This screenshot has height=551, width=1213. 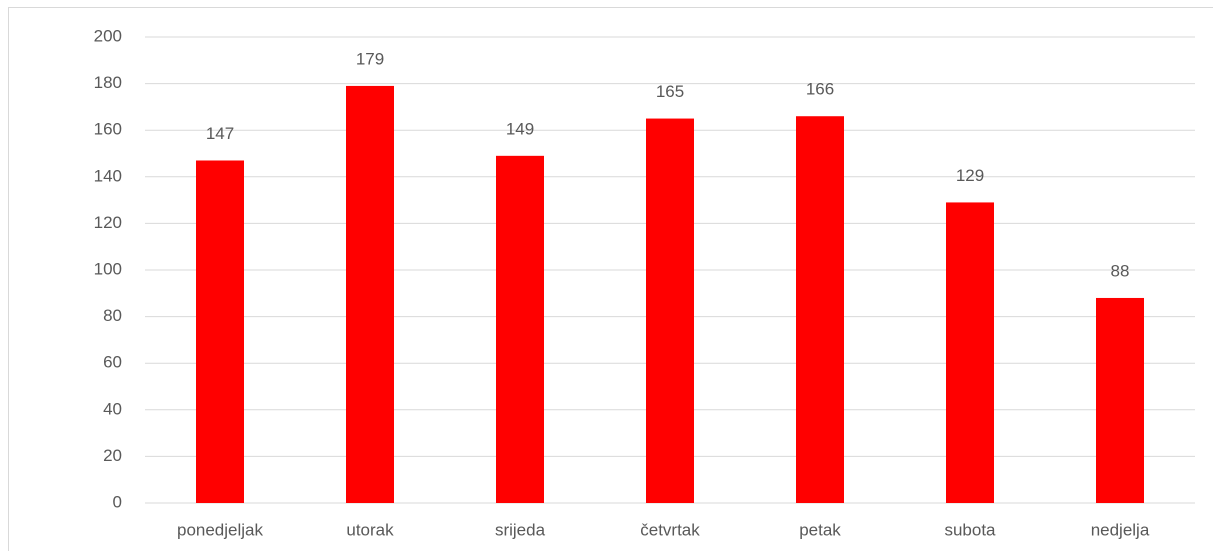 I want to click on y-tick-label: 20, so click(x=112, y=455).